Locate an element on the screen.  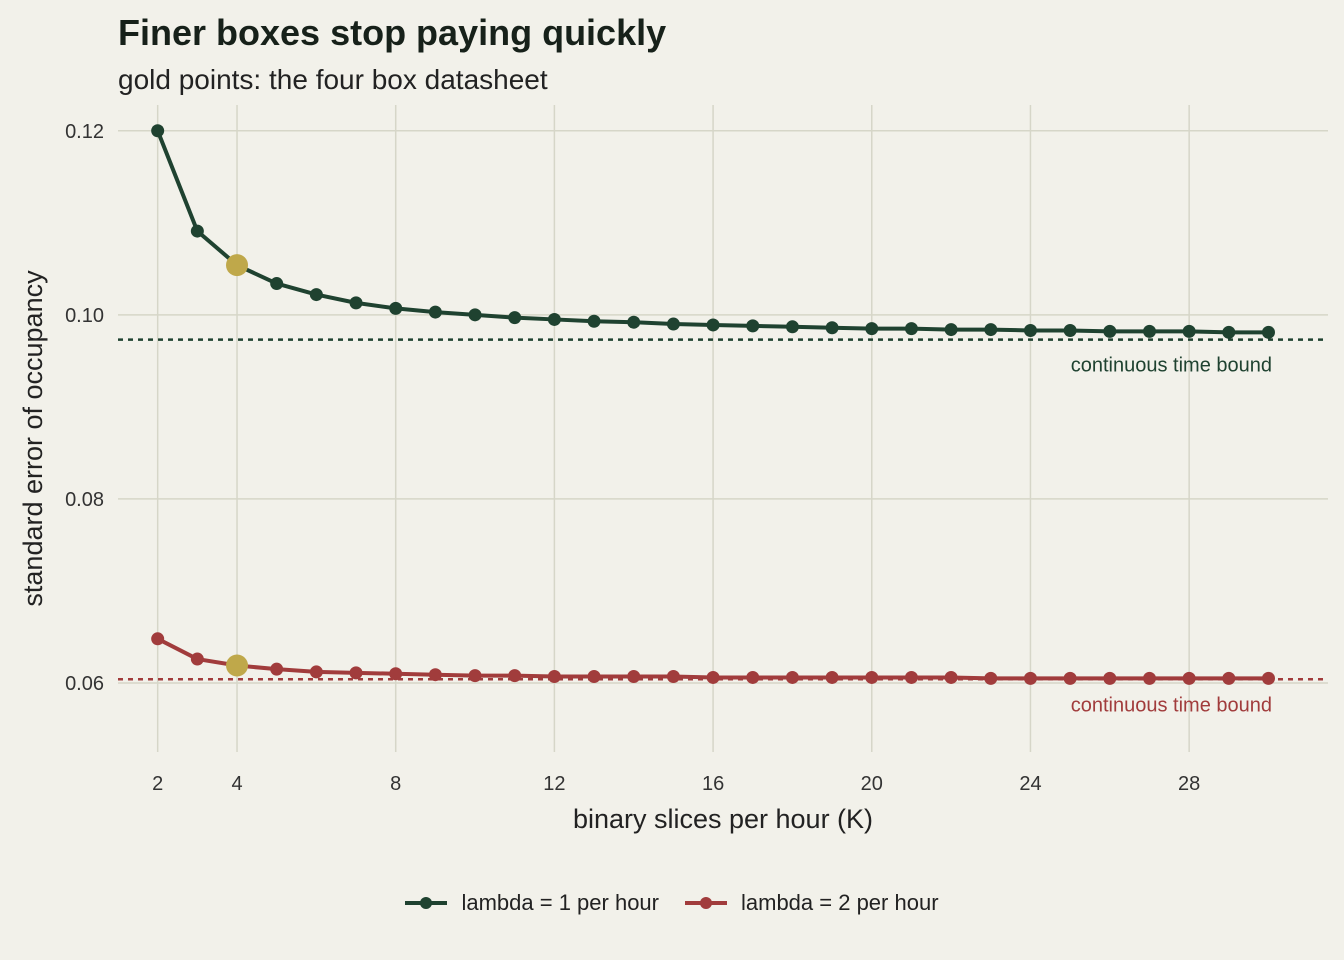
x-tick-label: 28 is located at coordinates (1189, 784).